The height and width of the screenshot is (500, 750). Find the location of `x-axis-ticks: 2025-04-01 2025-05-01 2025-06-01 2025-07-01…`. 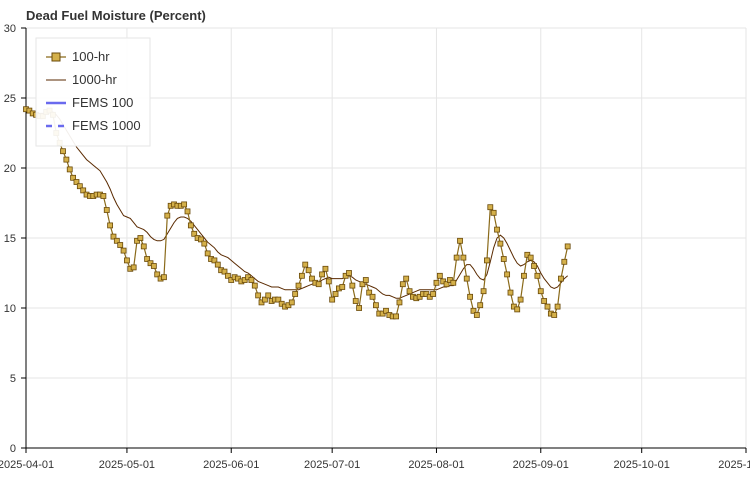

x-axis-ticks: 2025-04-01 2025-05-01 2025-06-01 2025-07-01… is located at coordinates (375, 459).